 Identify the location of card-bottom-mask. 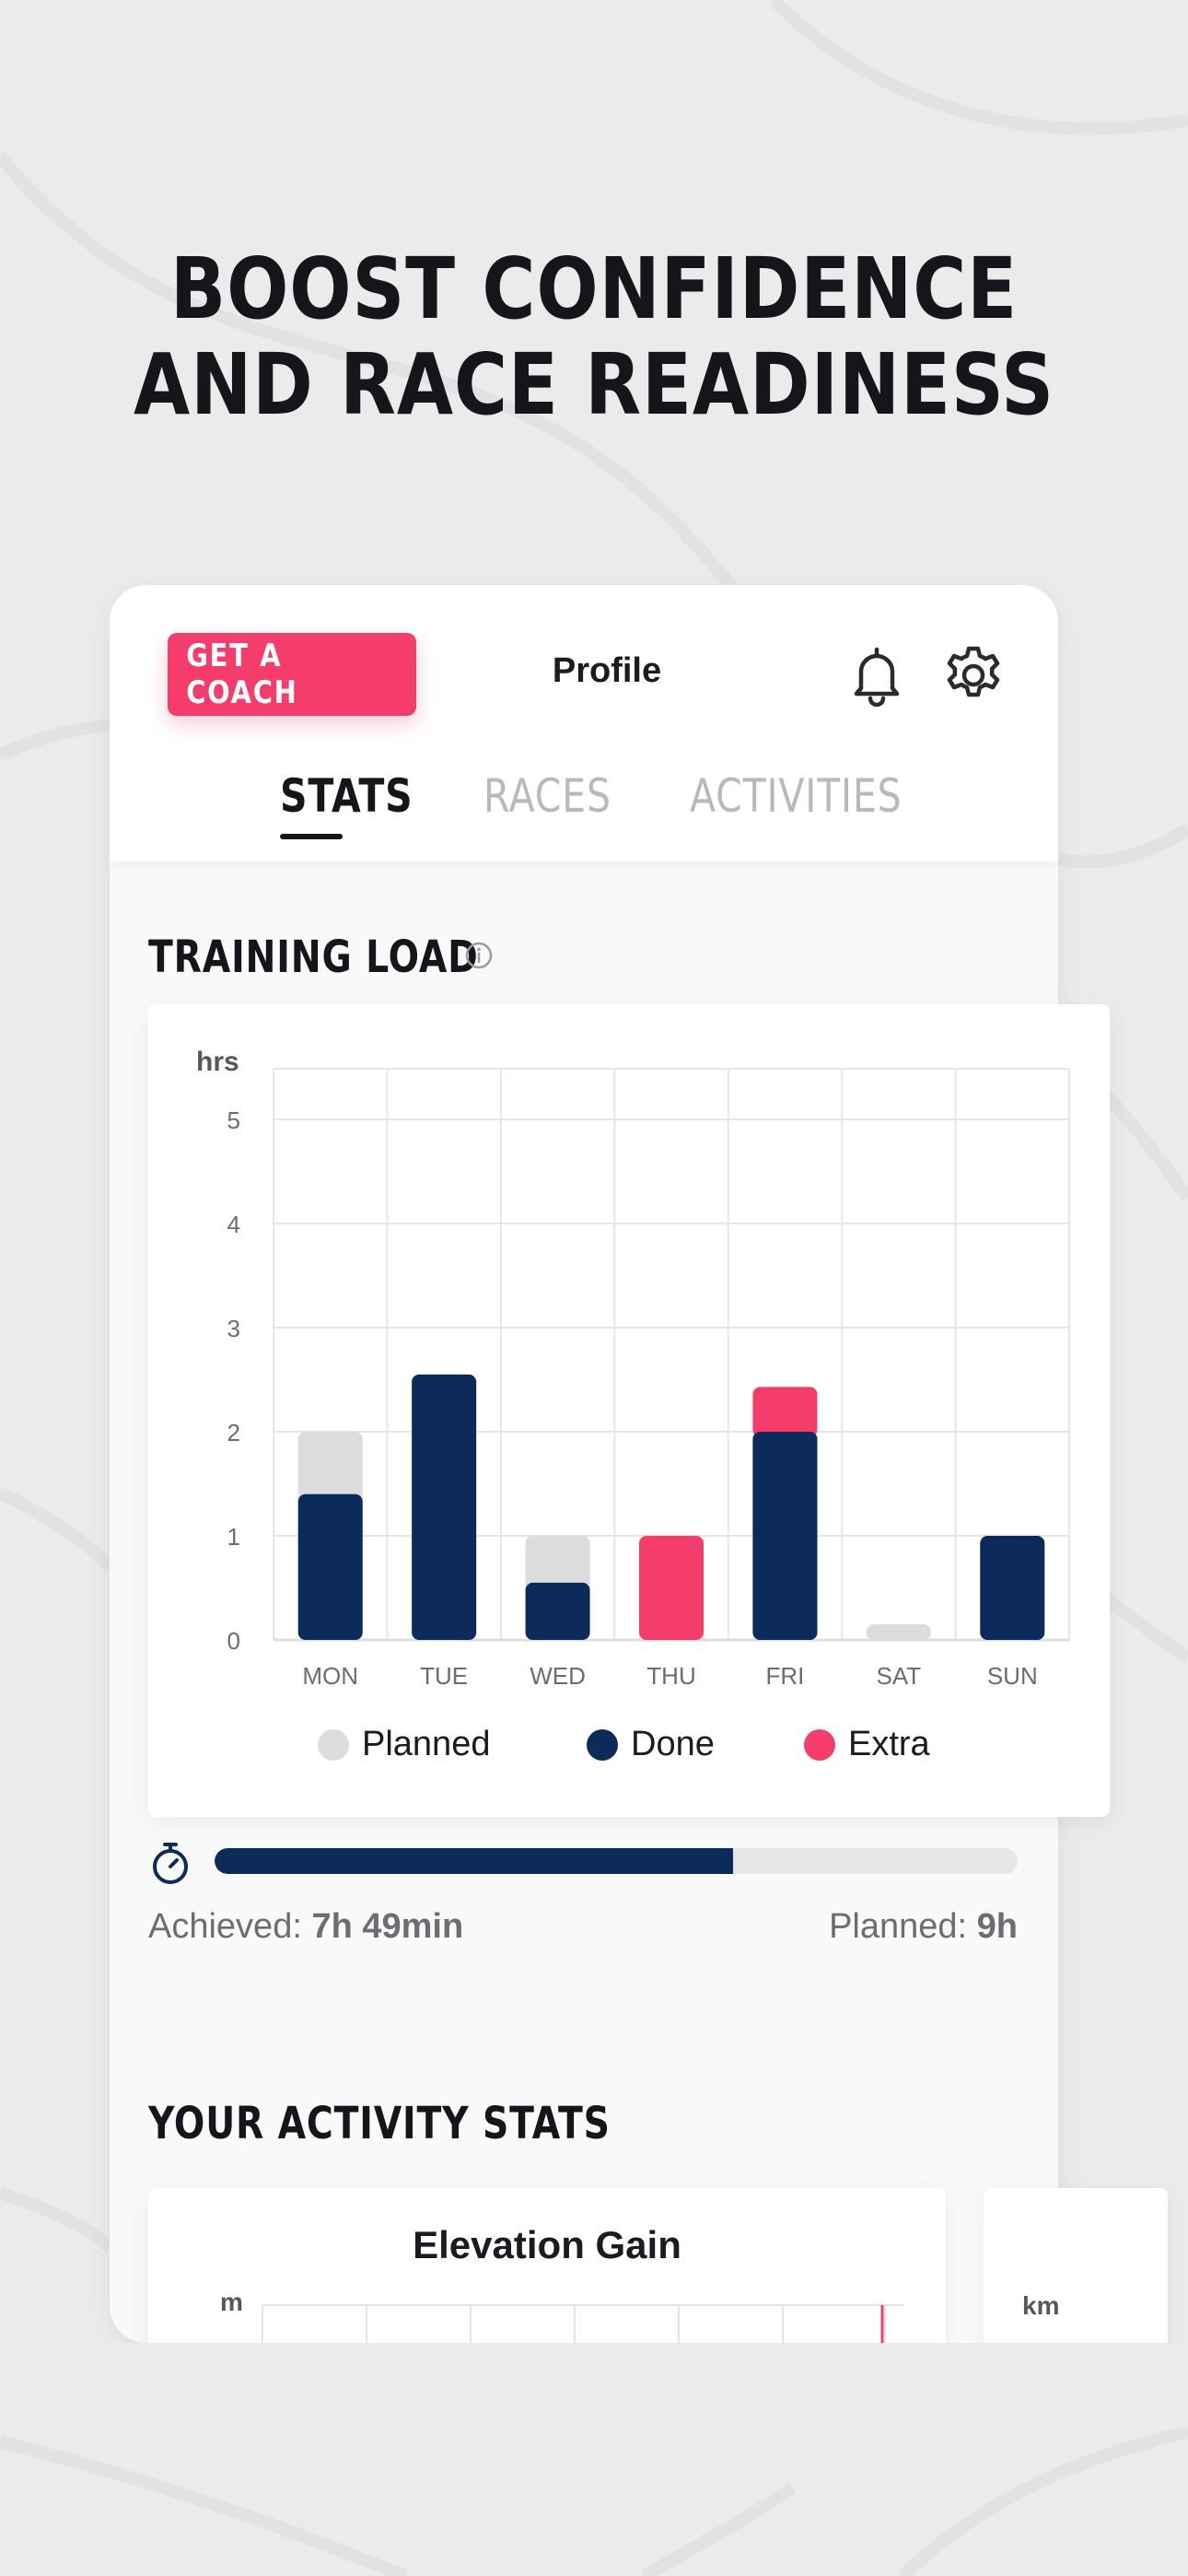
(594, 2459).